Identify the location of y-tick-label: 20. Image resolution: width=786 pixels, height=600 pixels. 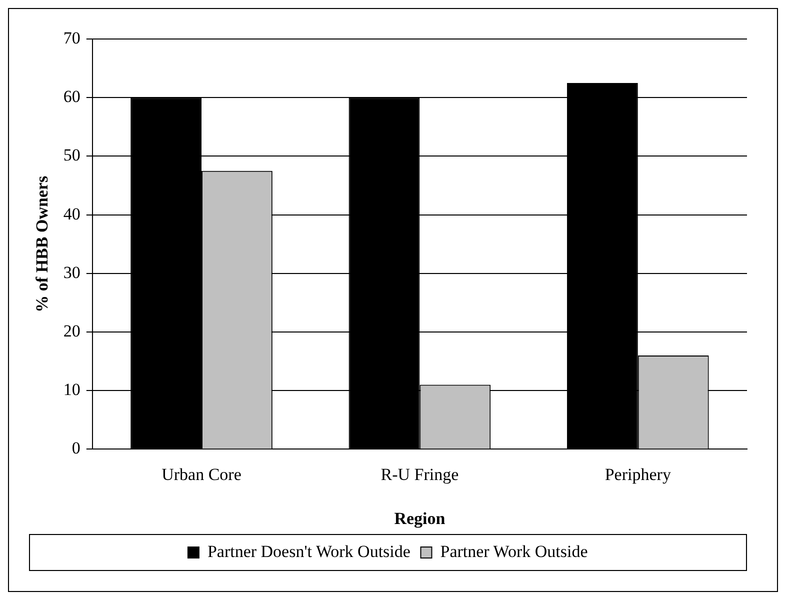
(71, 330).